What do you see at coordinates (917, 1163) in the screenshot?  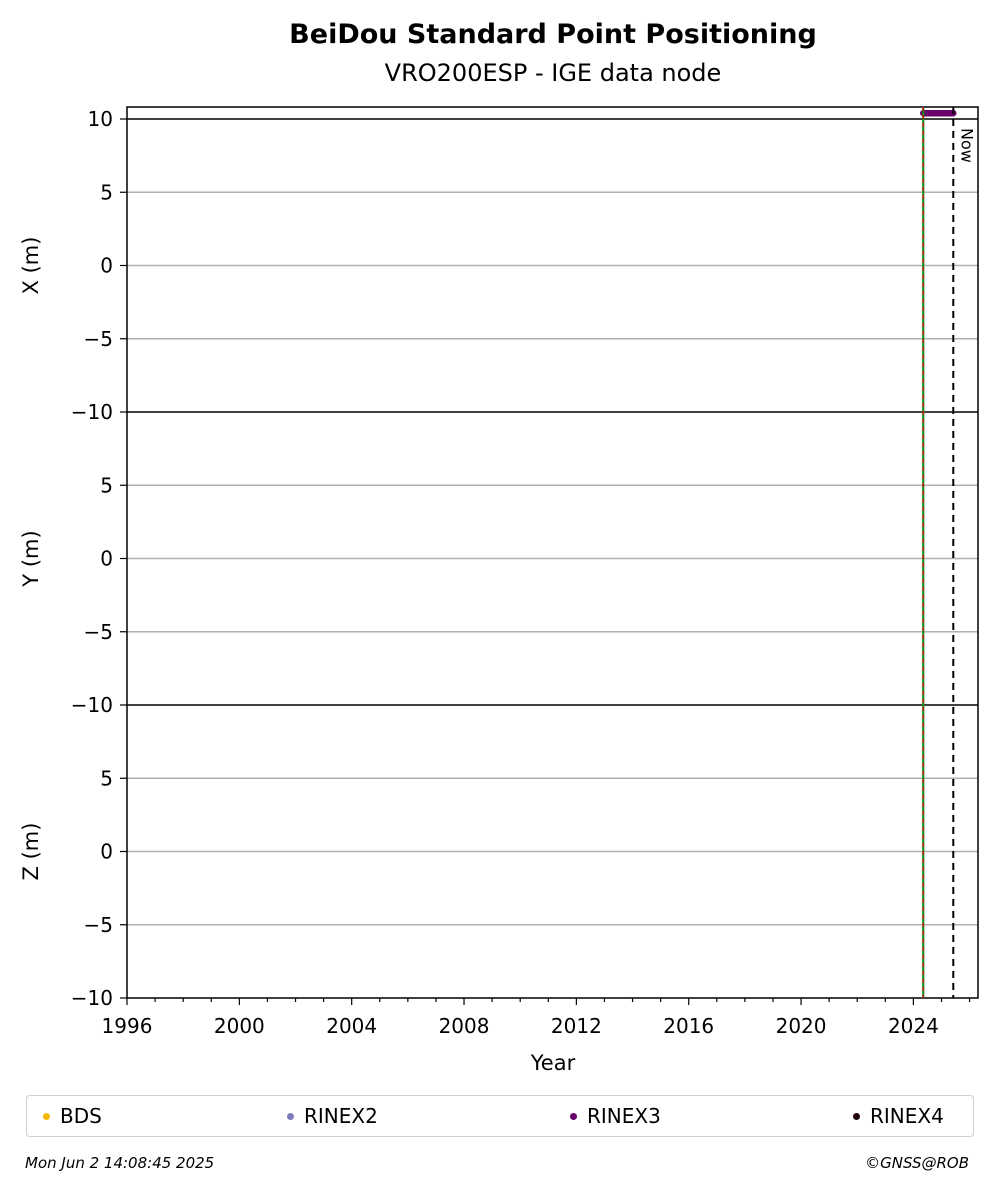 I see `copyright: ©GNSS@ROB` at bounding box center [917, 1163].